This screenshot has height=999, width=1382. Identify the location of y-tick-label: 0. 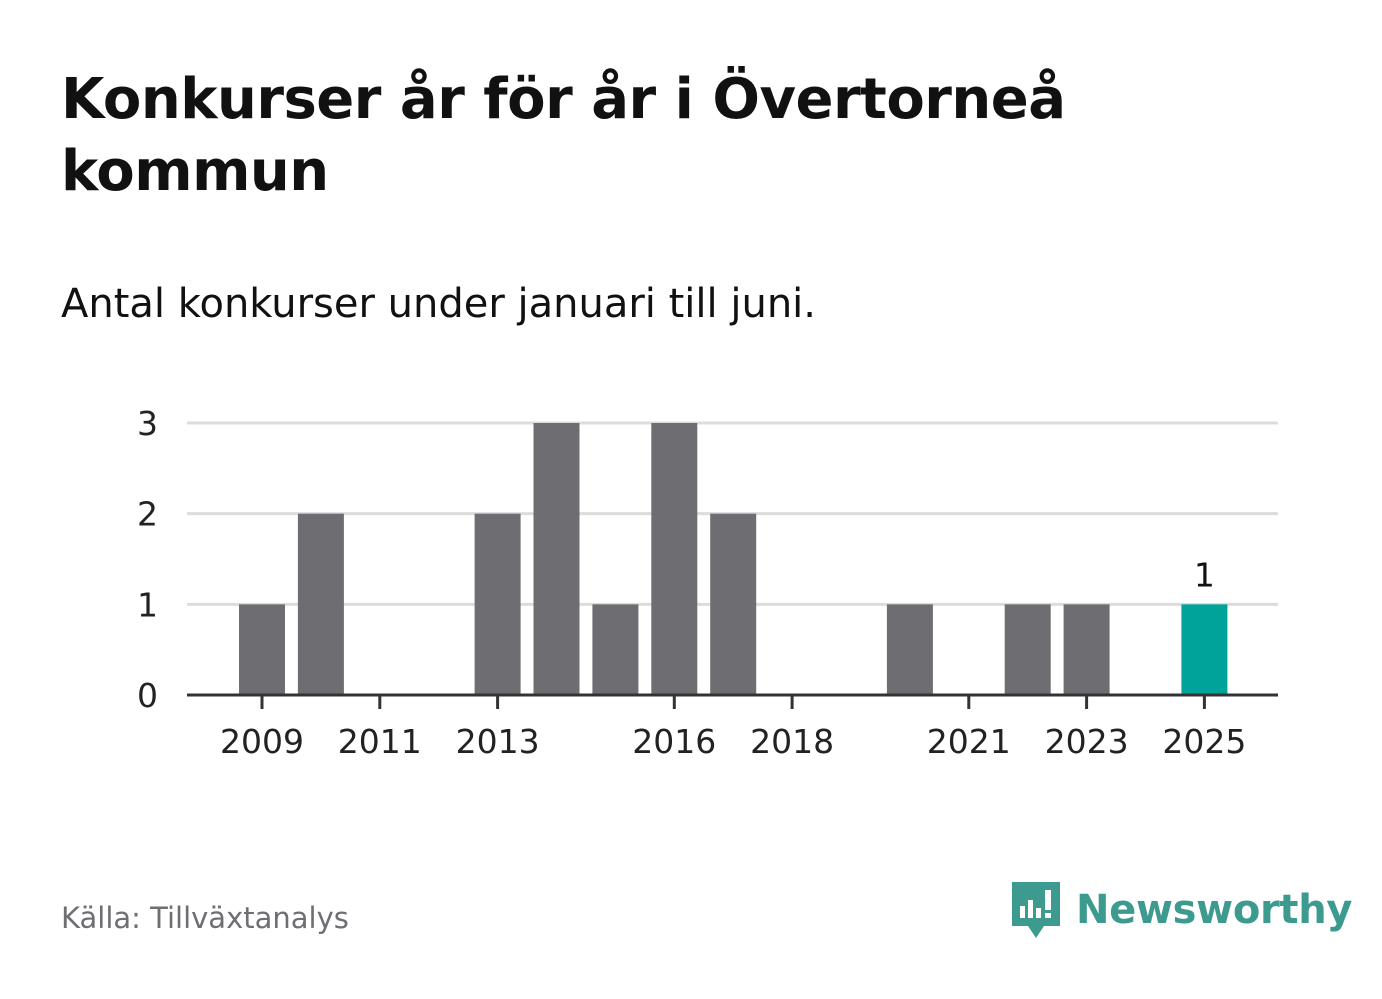
(147, 695).